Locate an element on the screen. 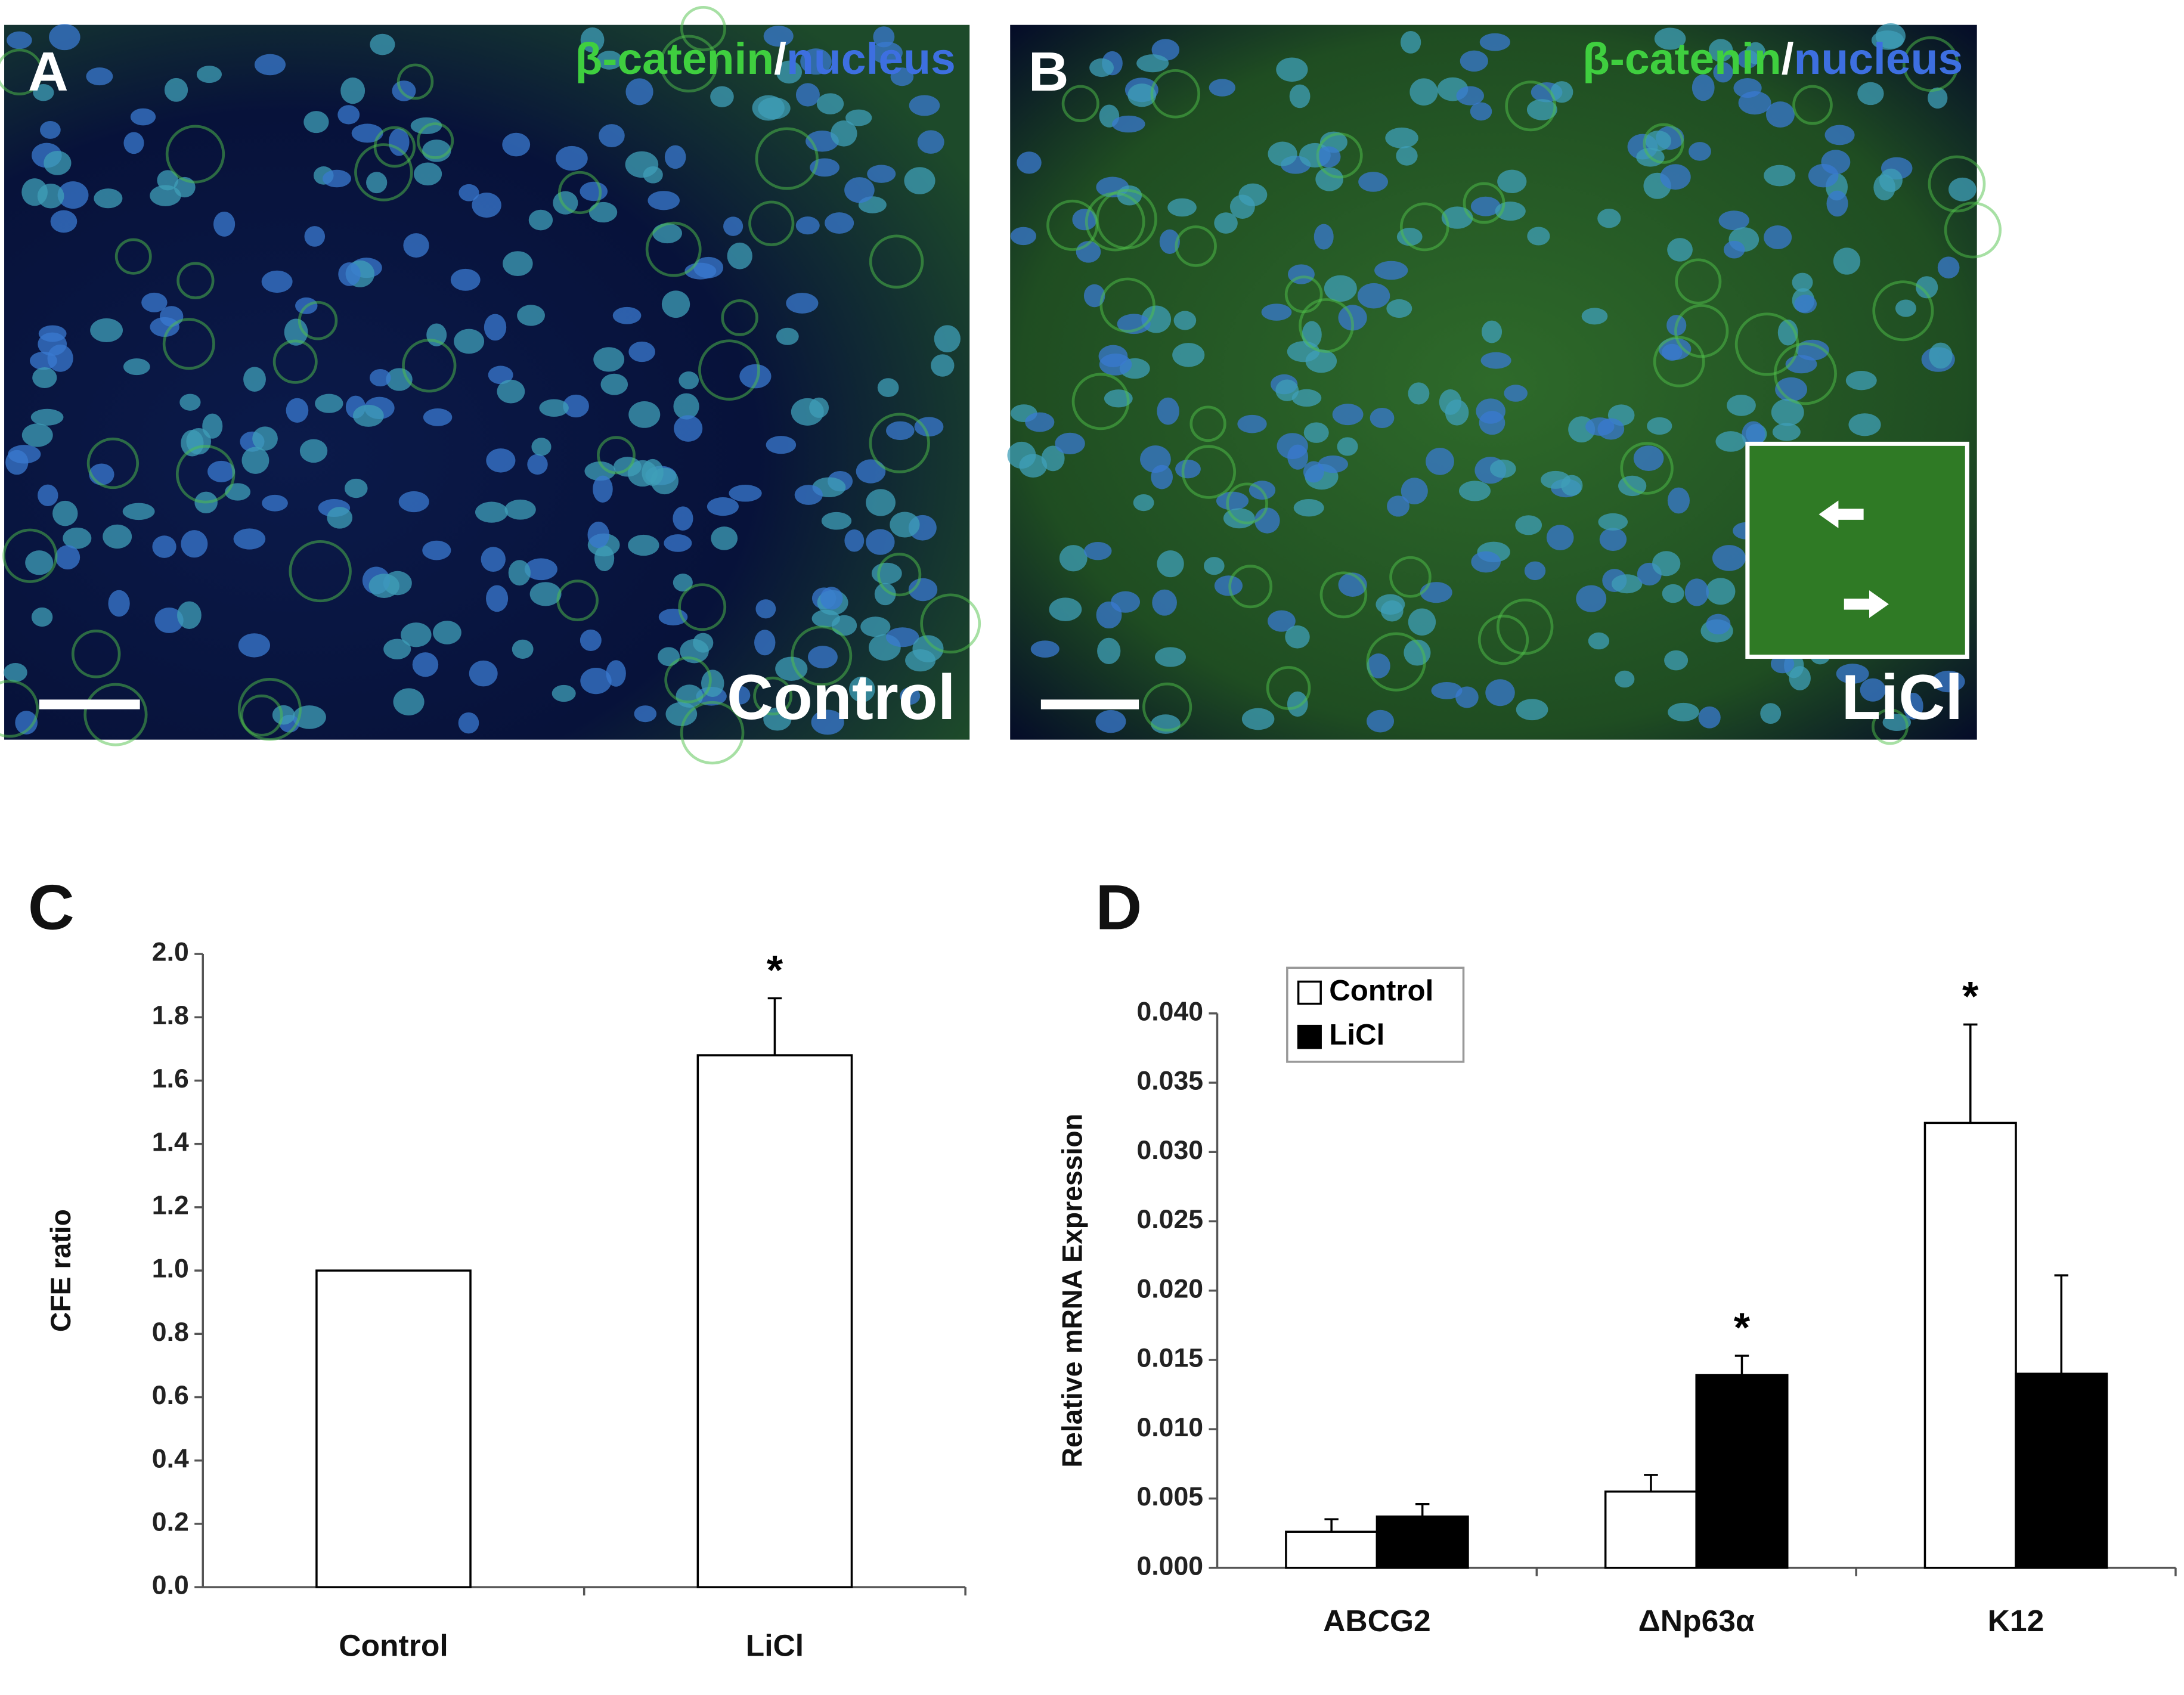 The image size is (2184, 1695). y-tick-label: 1.0 is located at coordinates (170, 1269).